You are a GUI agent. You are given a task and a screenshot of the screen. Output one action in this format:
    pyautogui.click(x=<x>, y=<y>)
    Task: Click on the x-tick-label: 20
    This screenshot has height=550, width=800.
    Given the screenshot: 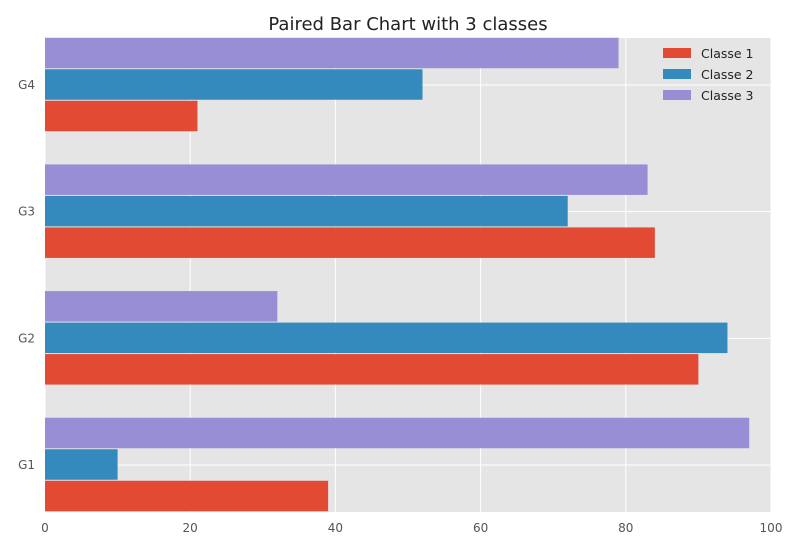 What is the action you would take?
    pyautogui.click(x=190, y=528)
    